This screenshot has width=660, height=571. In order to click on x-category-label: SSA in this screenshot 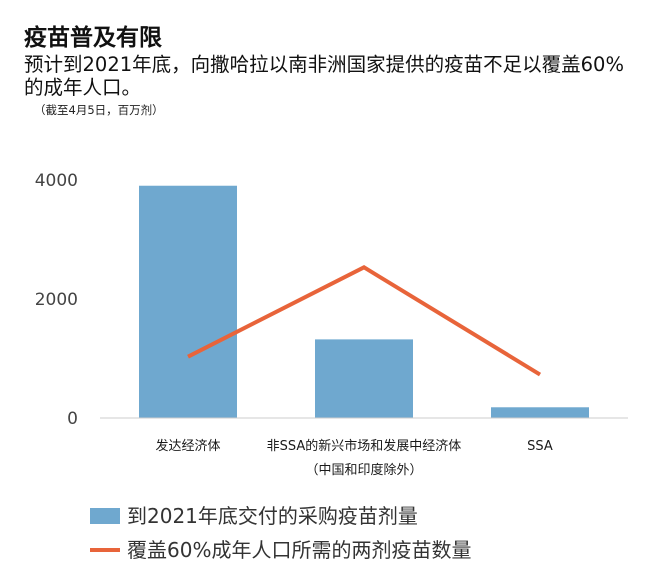, I will do `click(540, 446)`.